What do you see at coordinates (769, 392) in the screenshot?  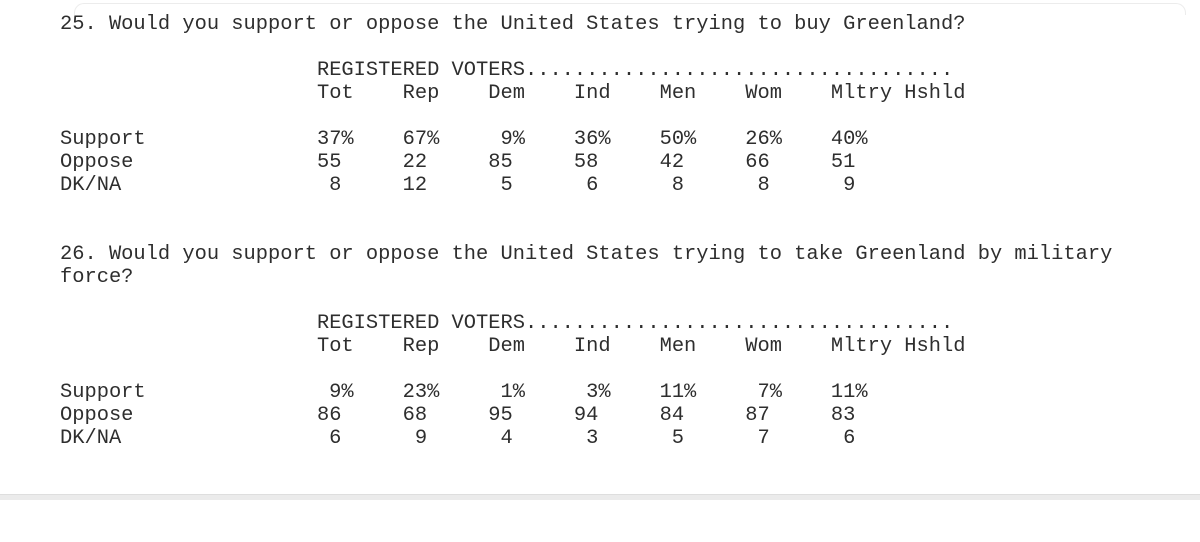 I see `cell-value: 7%` at bounding box center [769, 392].